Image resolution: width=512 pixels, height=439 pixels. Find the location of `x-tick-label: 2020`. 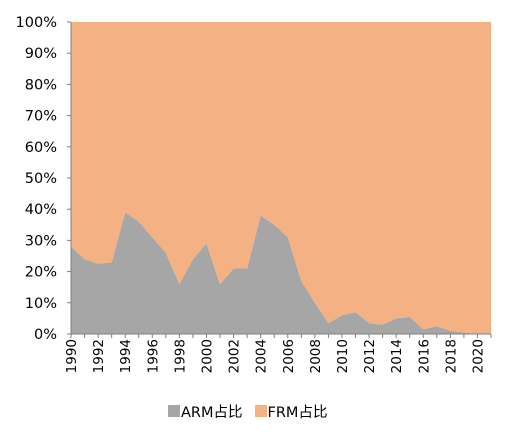

x-tick-label: 2020 is located at coordinates (478, 356).